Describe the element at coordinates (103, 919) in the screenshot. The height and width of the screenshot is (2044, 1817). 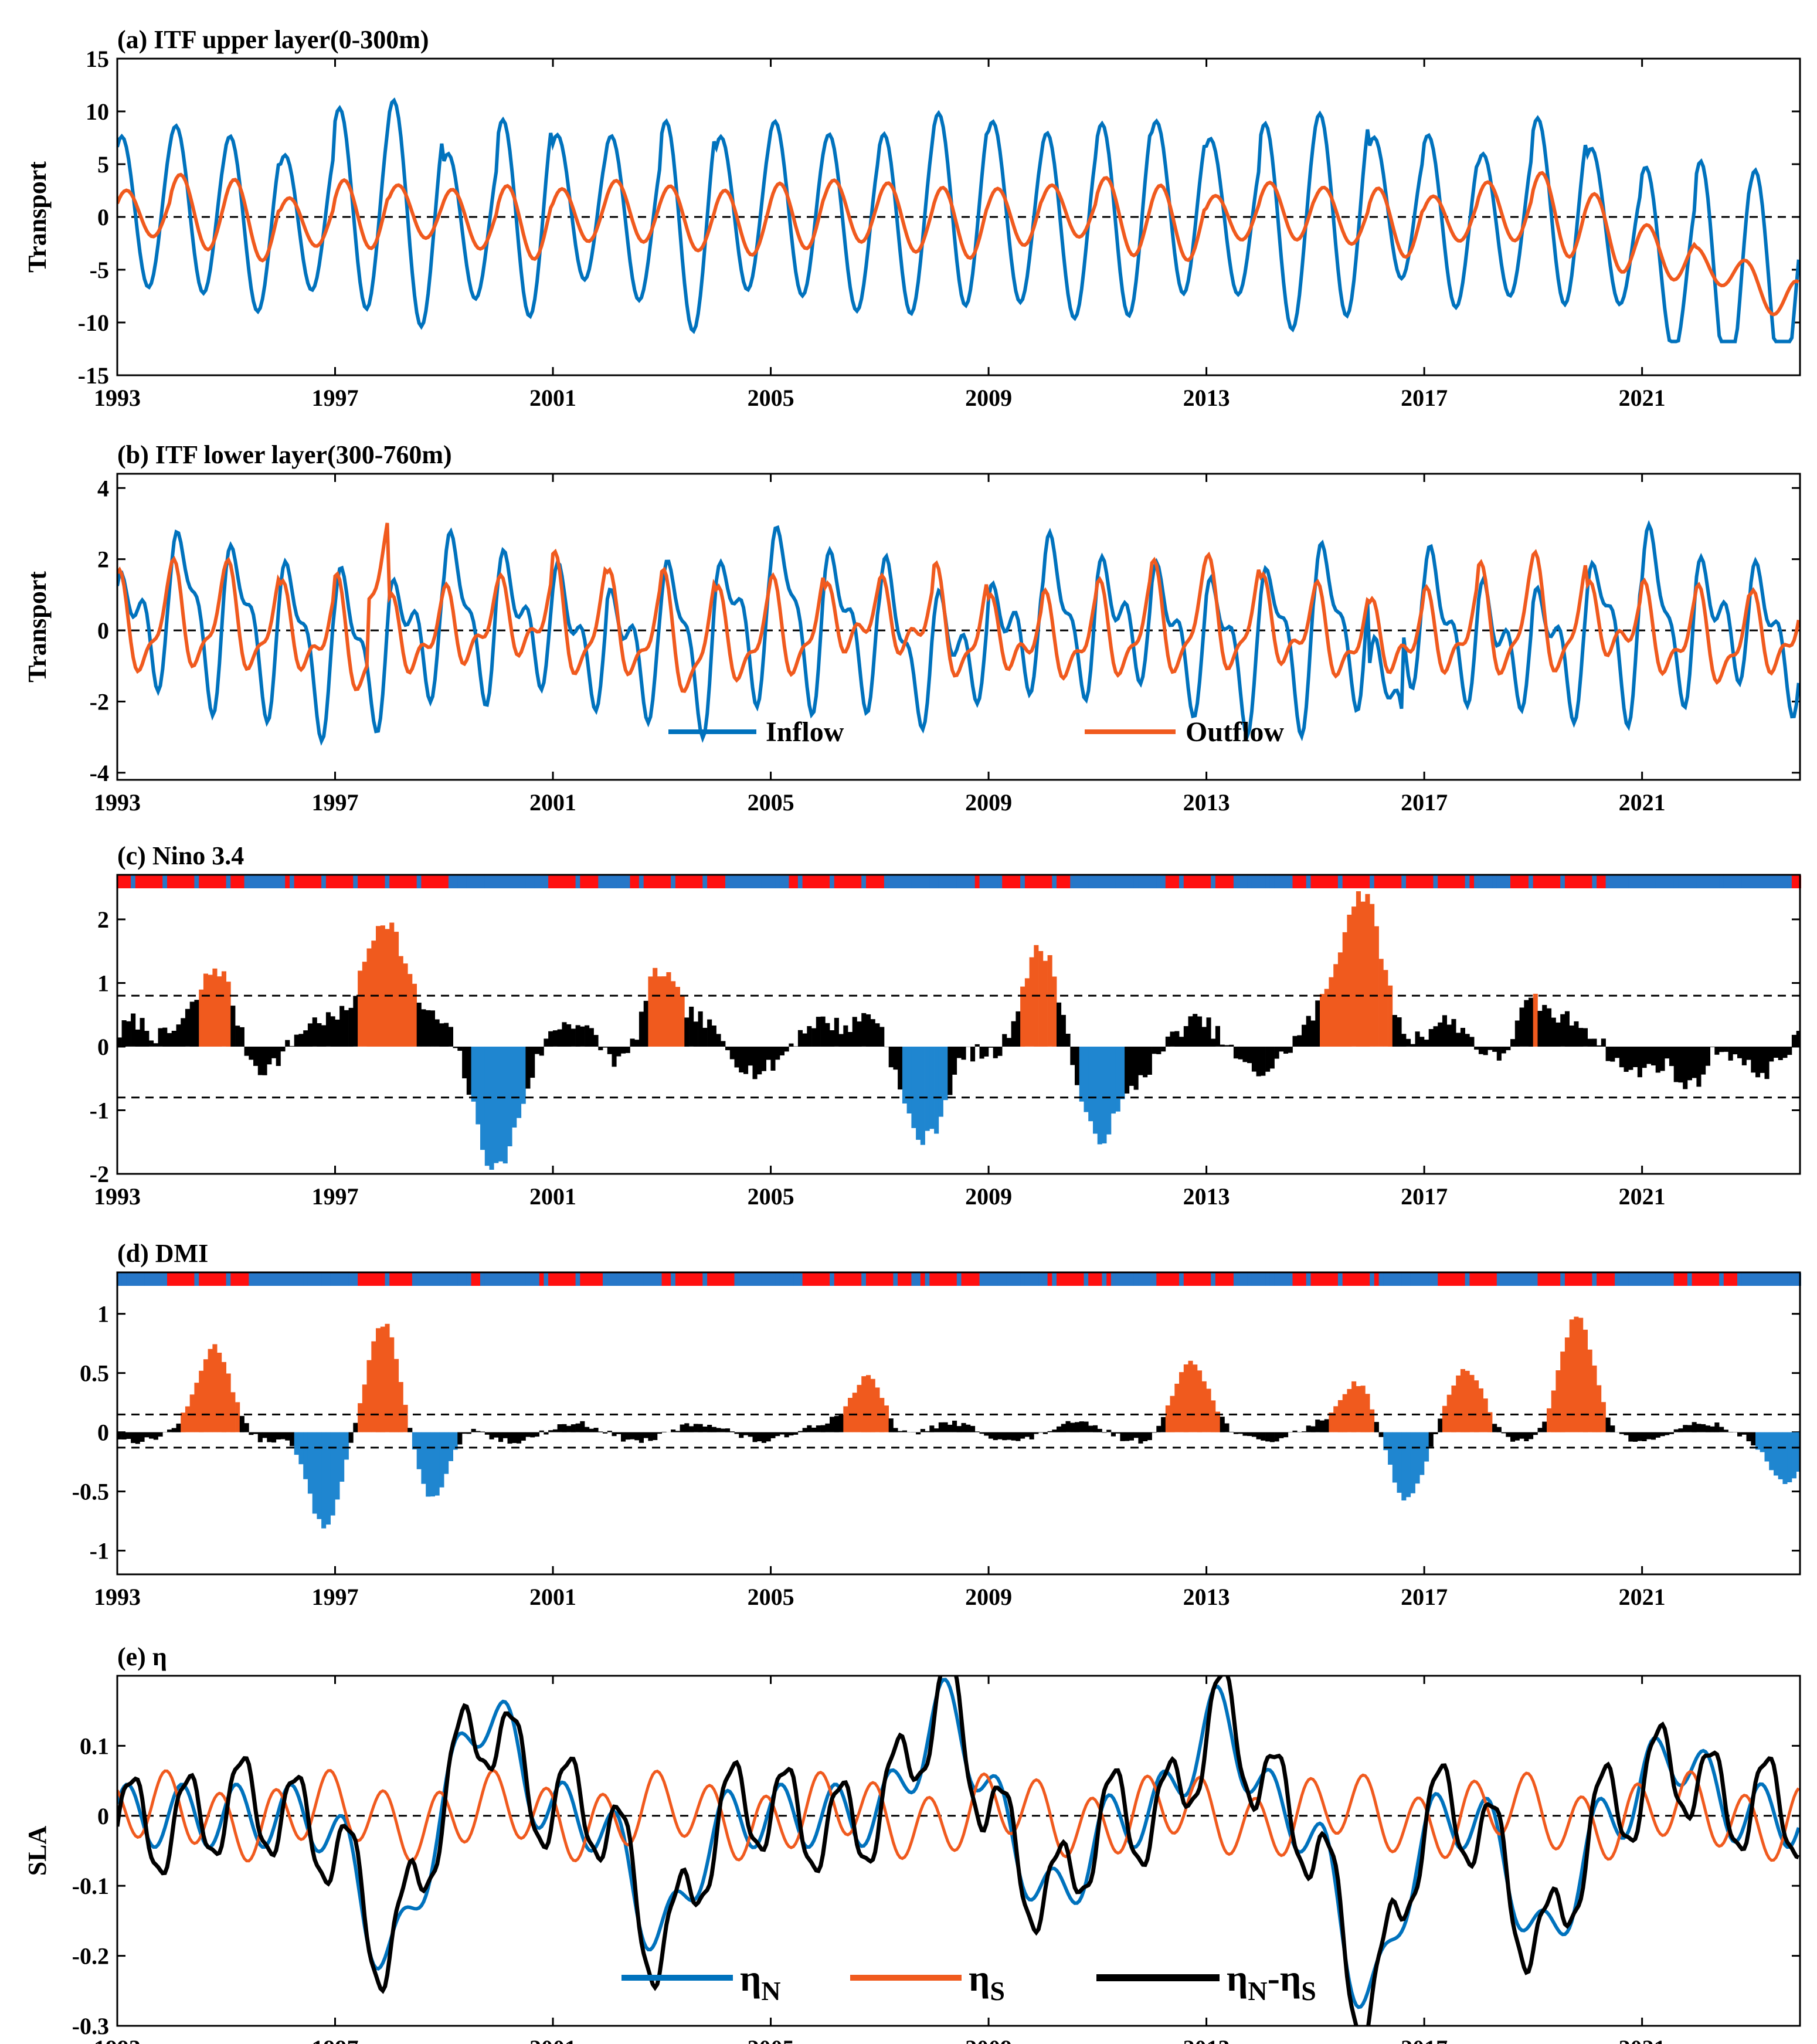
I see `y-tick-label: 2` at that location.